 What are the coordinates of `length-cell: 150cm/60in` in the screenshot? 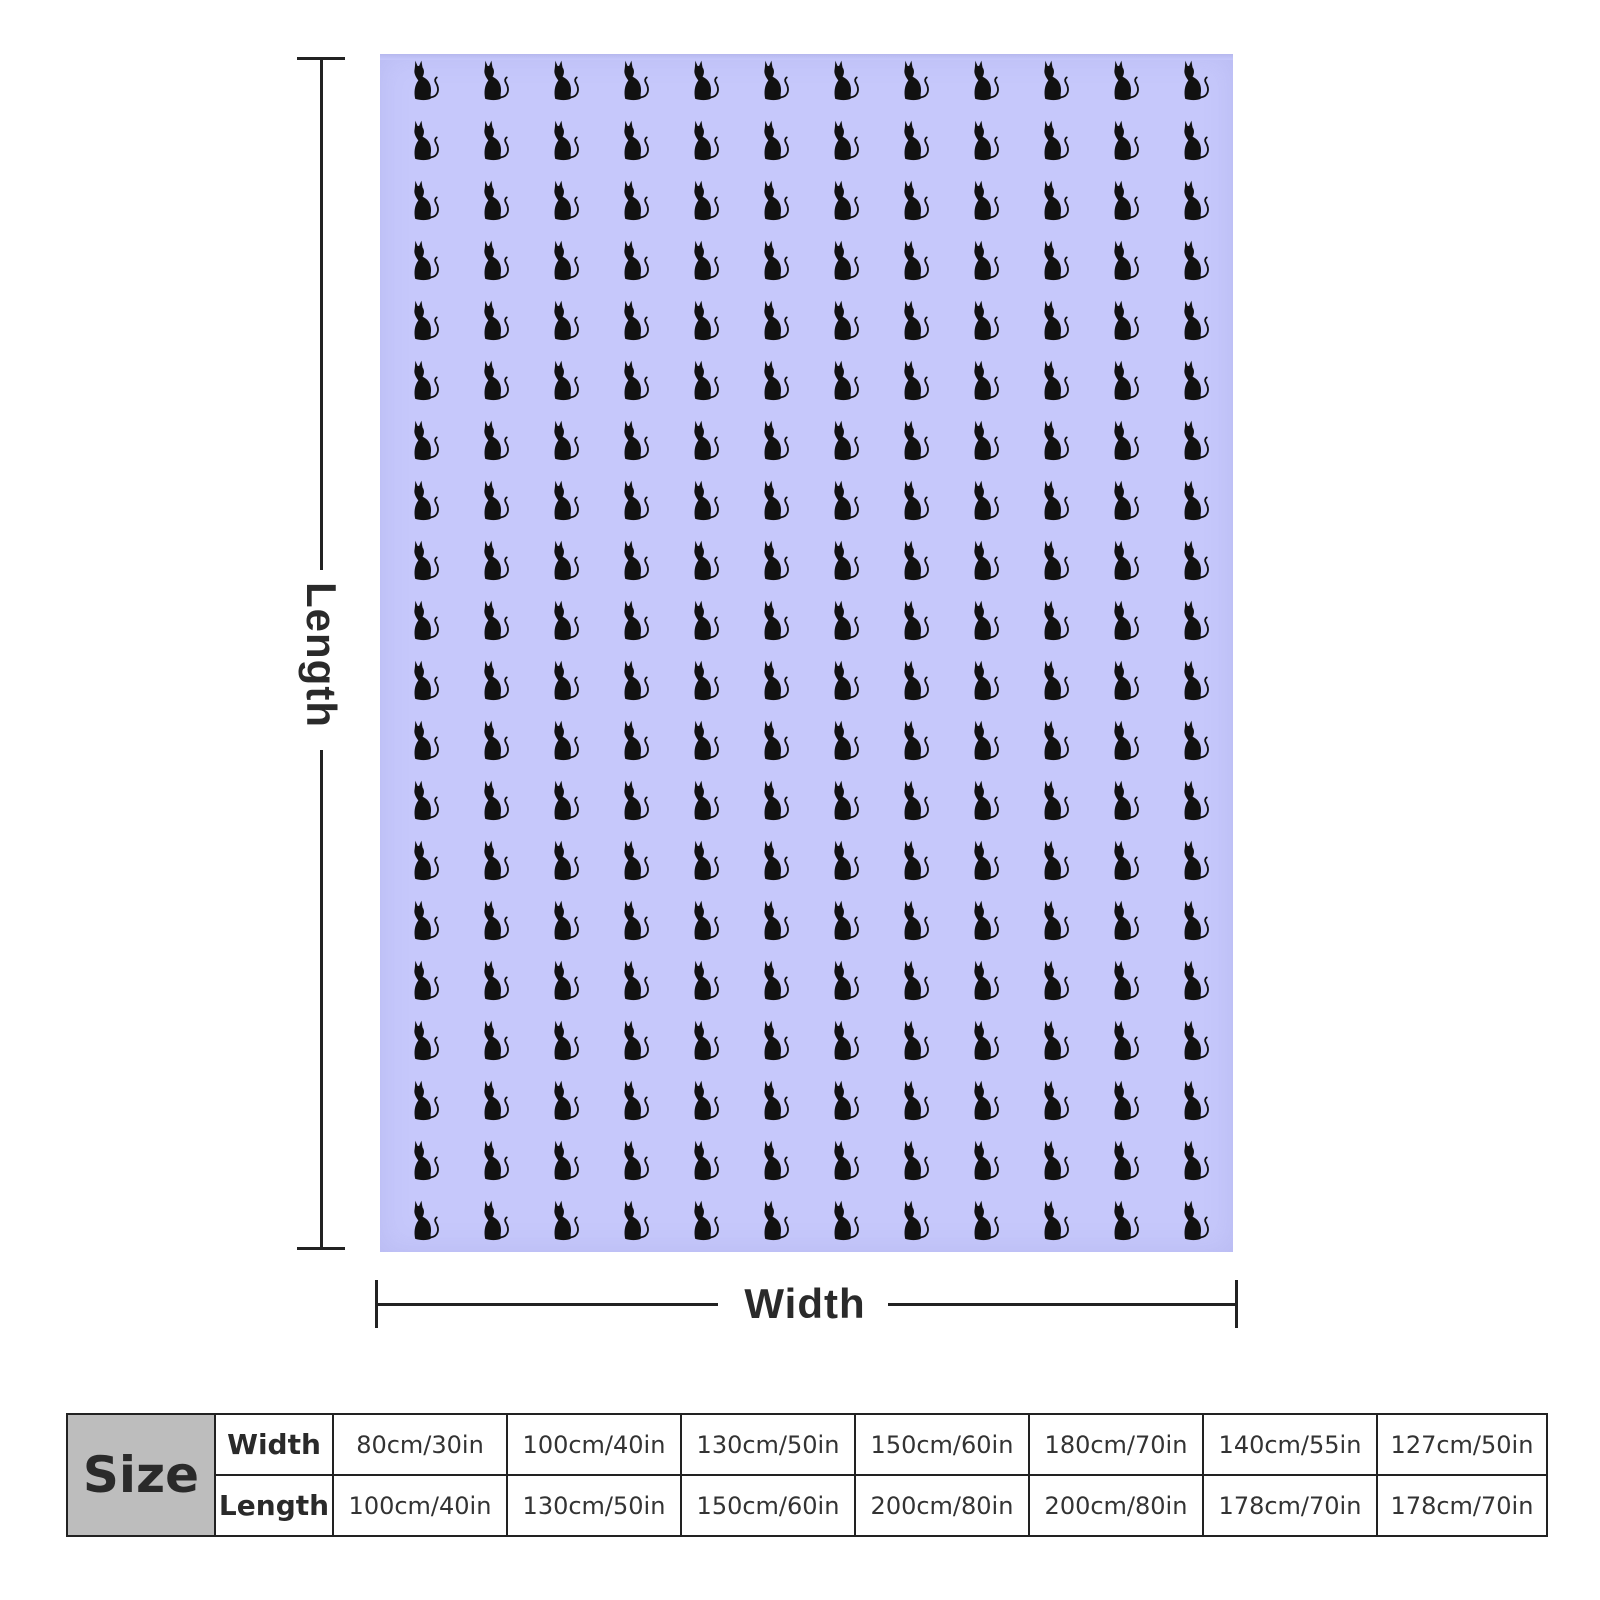 It's located at (768, 1505).